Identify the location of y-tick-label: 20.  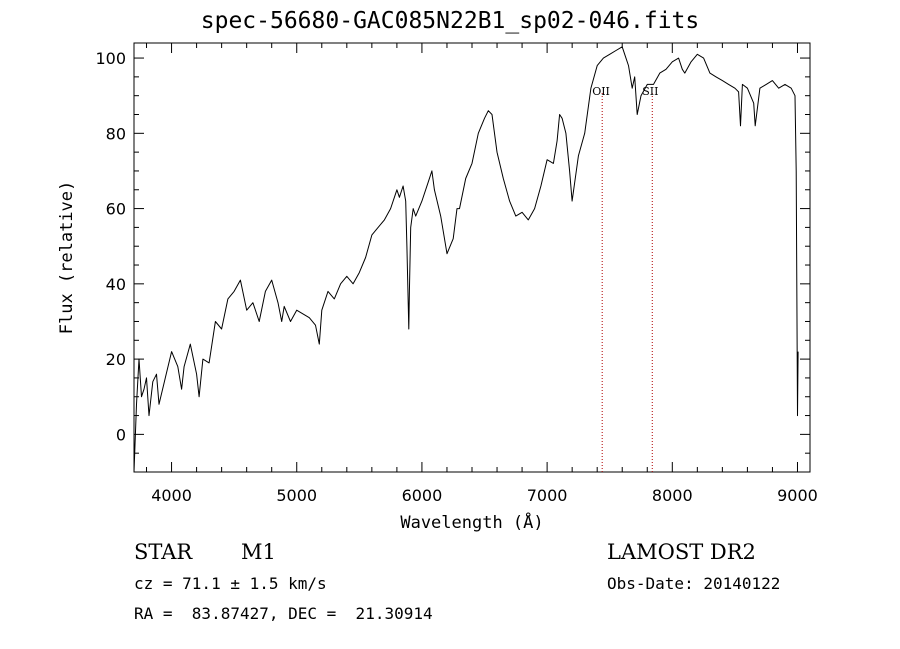
(116, 359).